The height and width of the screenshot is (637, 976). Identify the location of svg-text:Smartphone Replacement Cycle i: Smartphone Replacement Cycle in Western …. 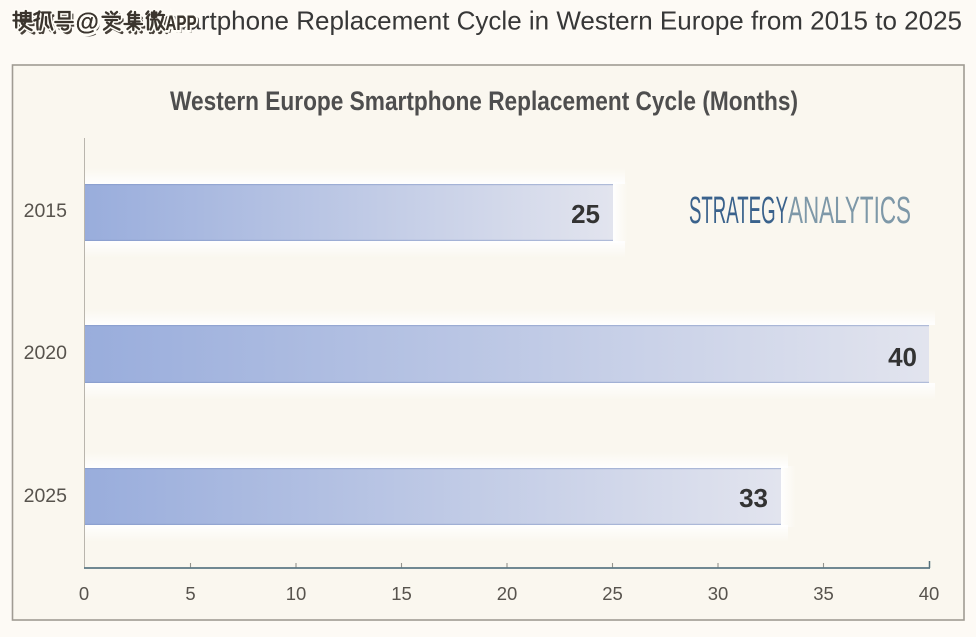
(554, 21).